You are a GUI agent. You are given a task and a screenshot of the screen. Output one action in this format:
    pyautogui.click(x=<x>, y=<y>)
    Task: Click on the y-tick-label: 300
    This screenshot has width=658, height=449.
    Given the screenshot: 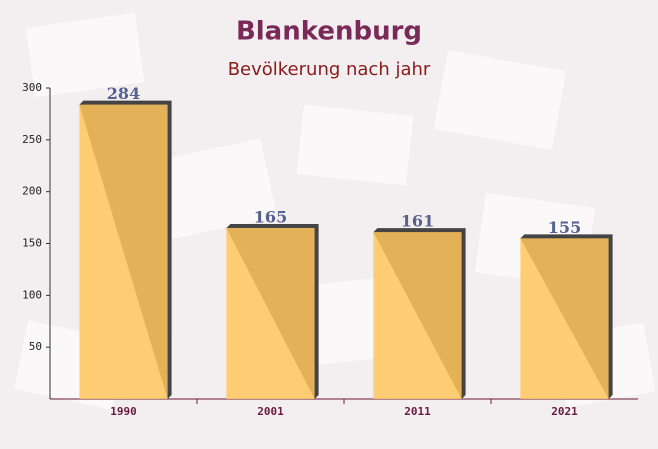 What is the action you would take?
    pyautogui.click(x=32, y=87)
    